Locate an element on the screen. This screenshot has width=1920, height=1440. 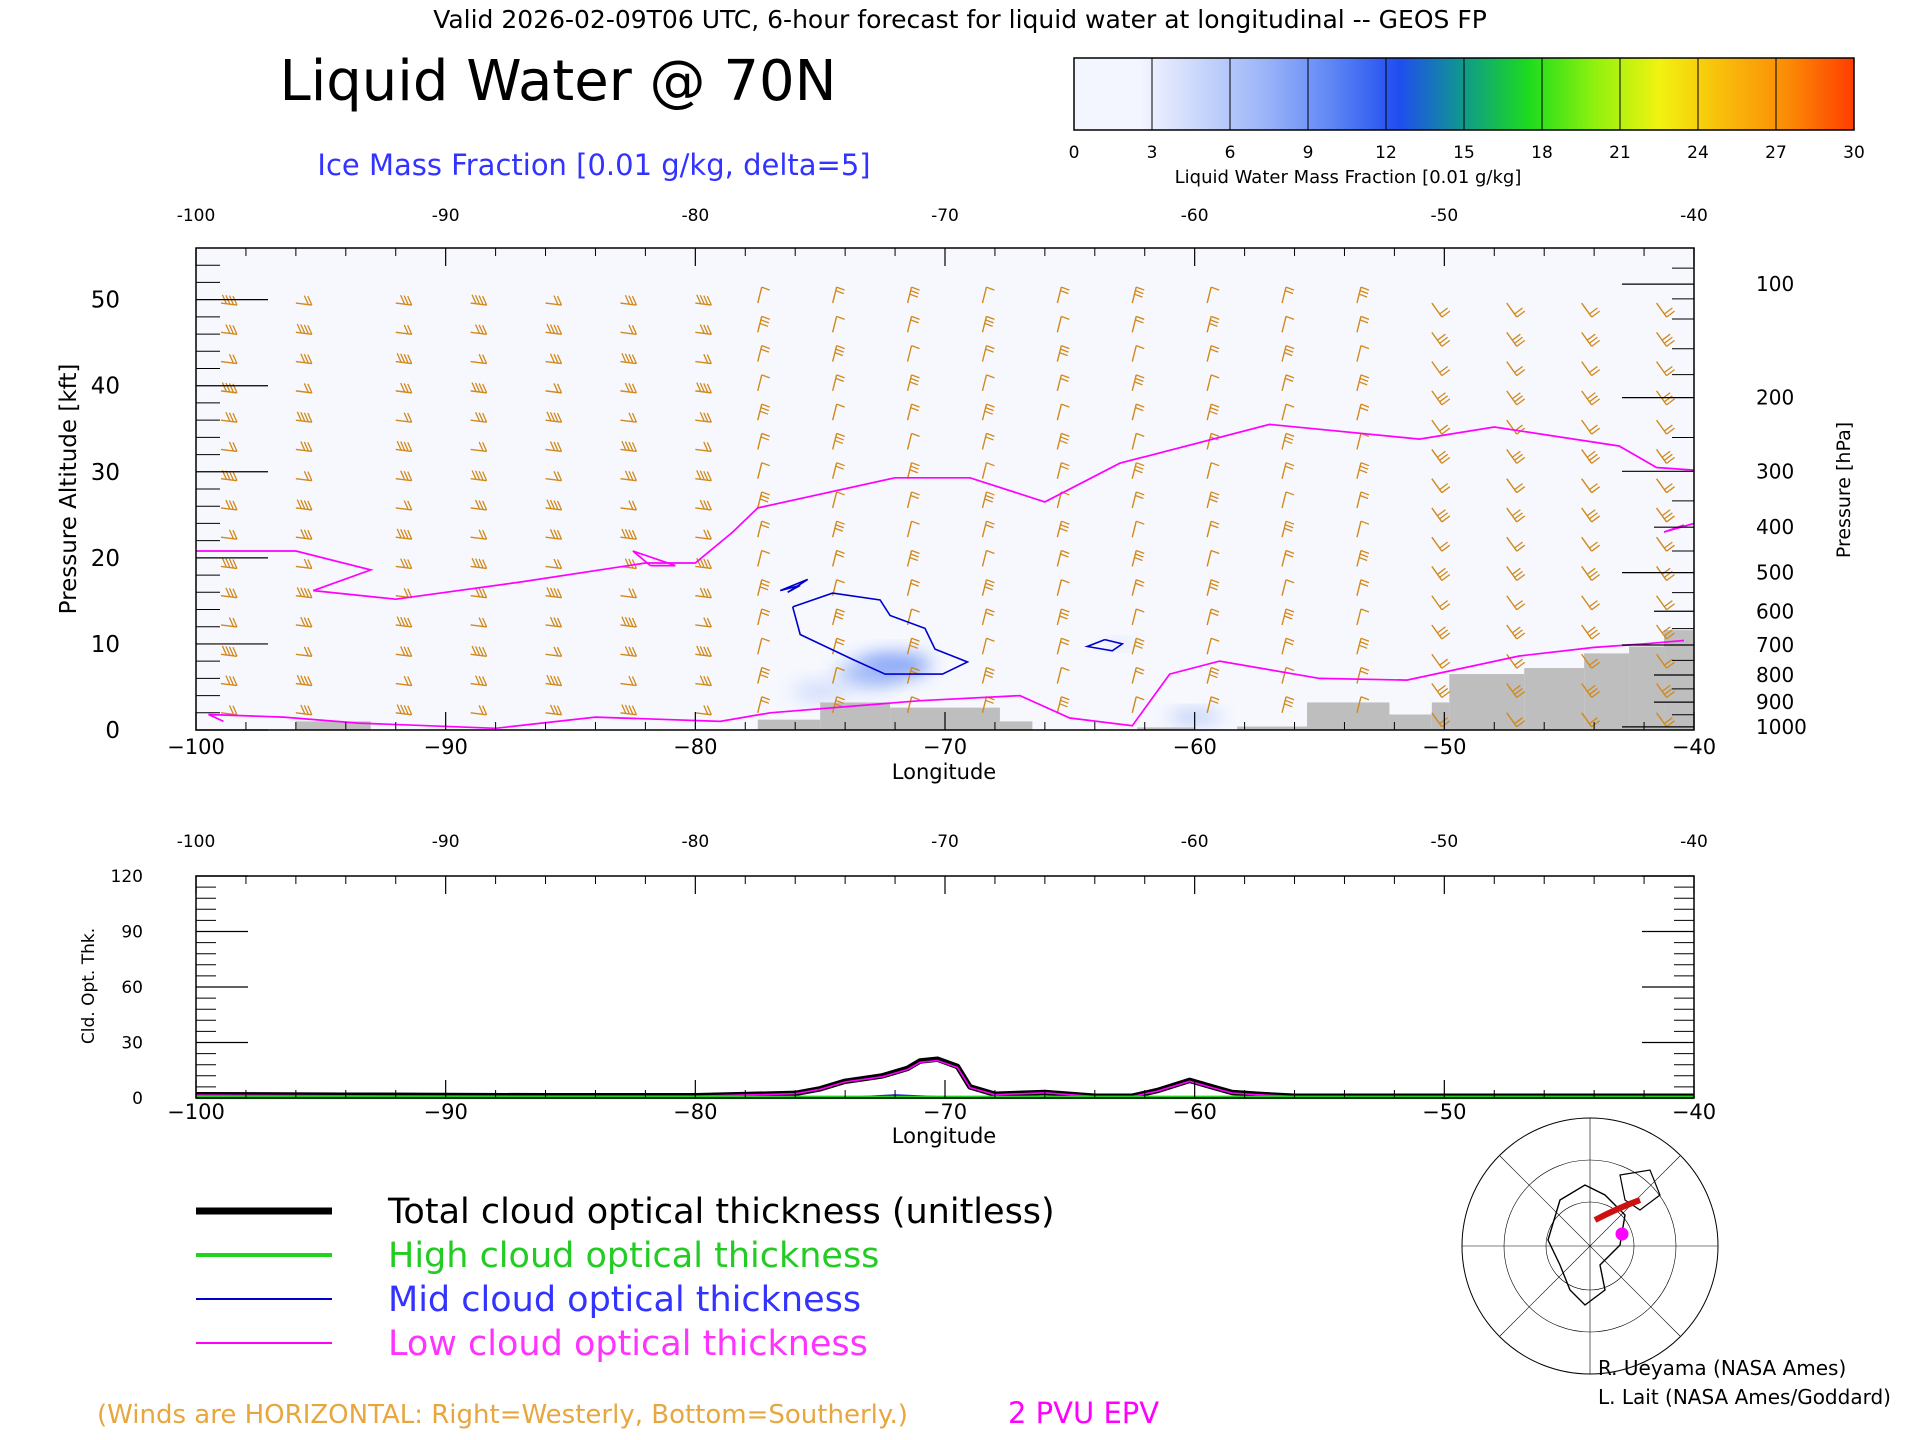
top-x-tick-label: -90 is located at coordinates (446, 216).